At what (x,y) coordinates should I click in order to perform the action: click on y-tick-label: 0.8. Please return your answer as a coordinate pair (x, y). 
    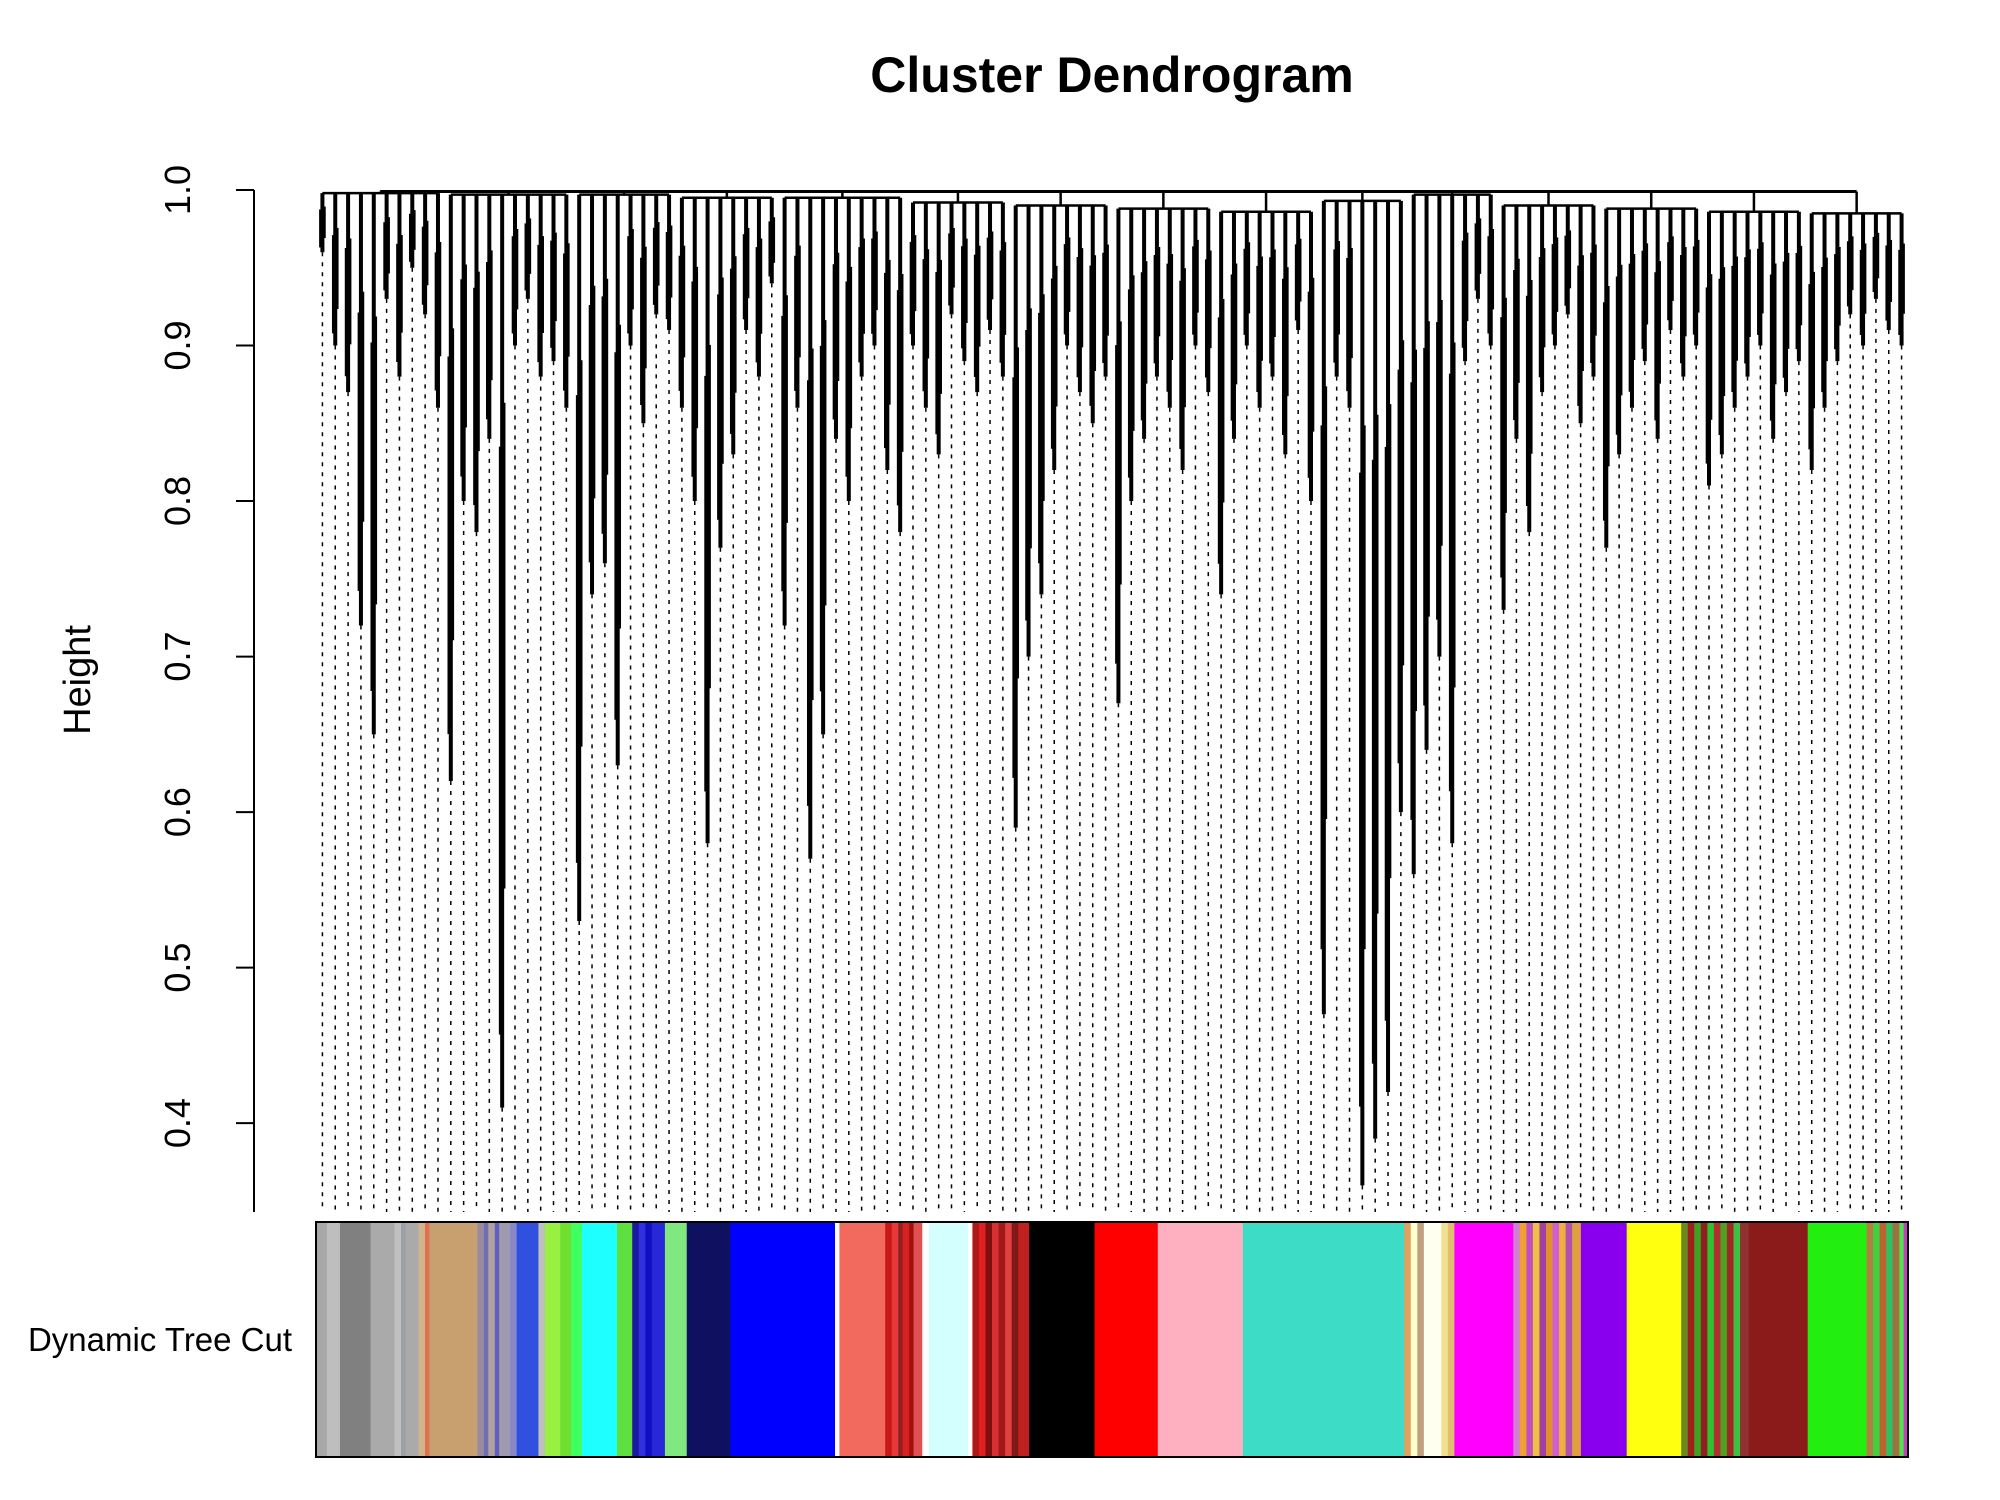
    Looking at the image, I should click on (177, 501).